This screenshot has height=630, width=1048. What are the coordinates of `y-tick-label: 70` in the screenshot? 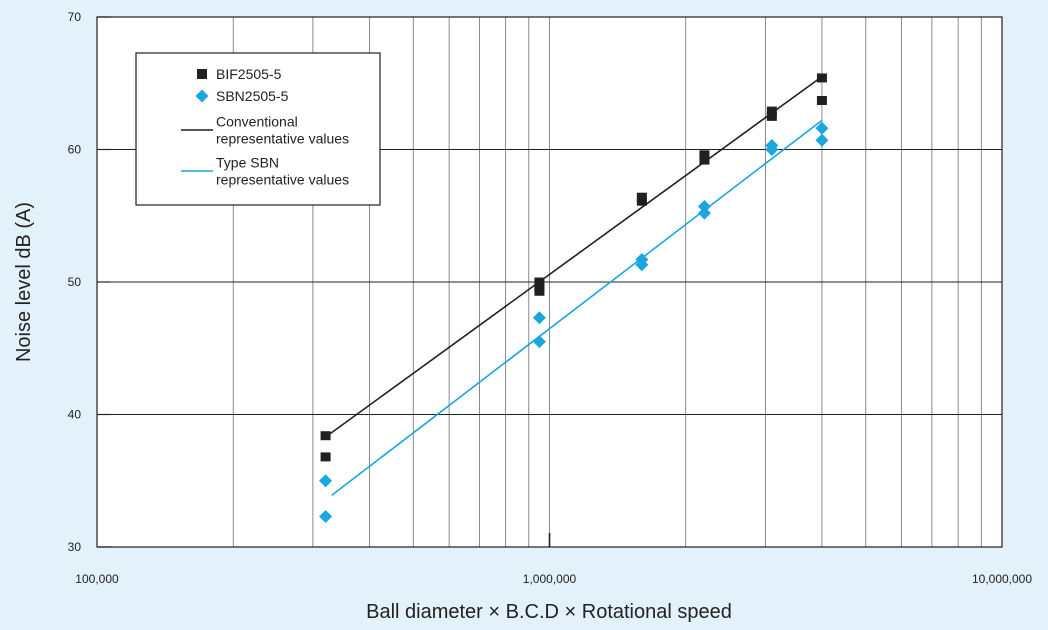 It's located at (75, 17).